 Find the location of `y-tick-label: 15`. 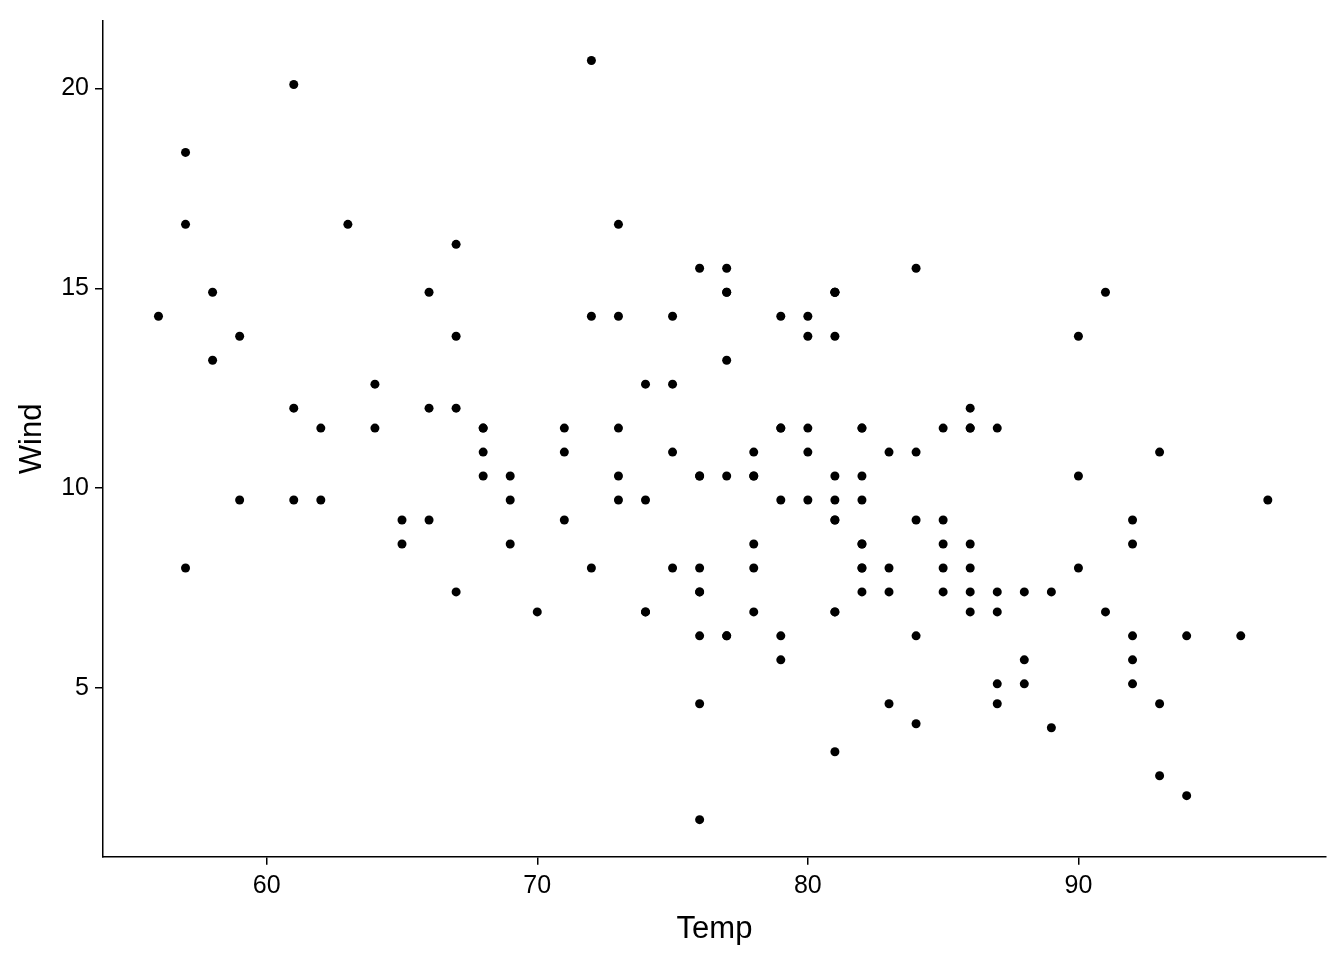

y-tick-label: 15 is located at coordinates (75, 286).